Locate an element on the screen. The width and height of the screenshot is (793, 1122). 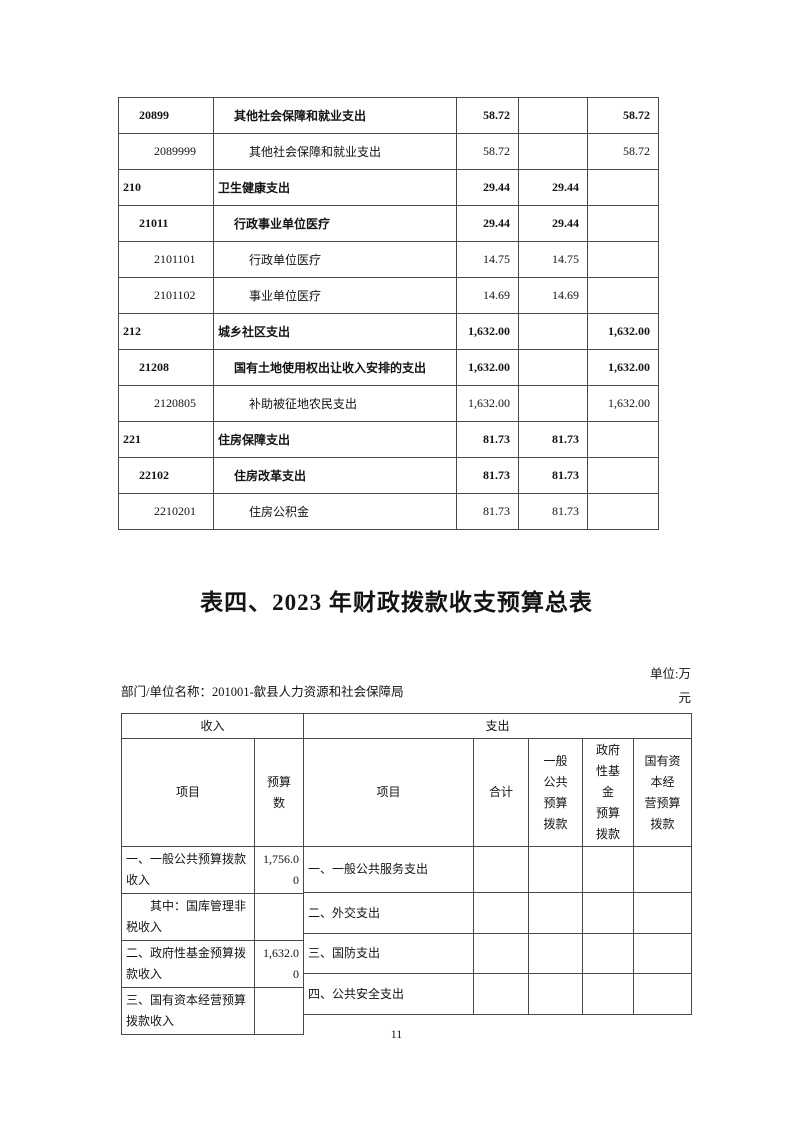
table-row: 2101102 事业单位医疗 14.69 14.69 is located at coordinates (388, 295).